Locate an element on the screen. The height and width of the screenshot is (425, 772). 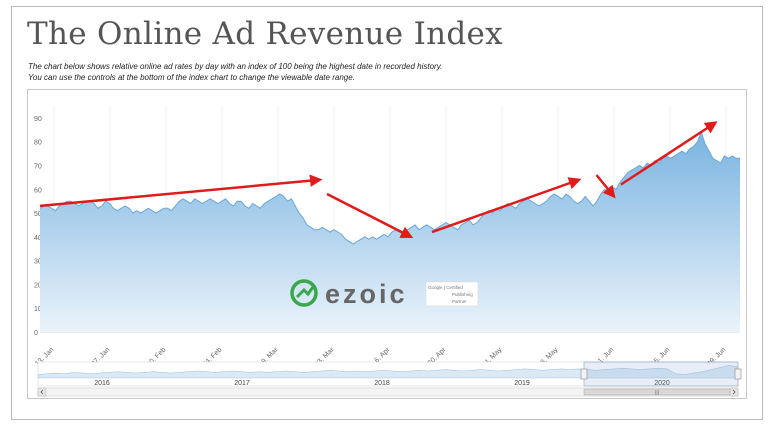
y-tick-label: 30 is located at coordinates (38, 262).